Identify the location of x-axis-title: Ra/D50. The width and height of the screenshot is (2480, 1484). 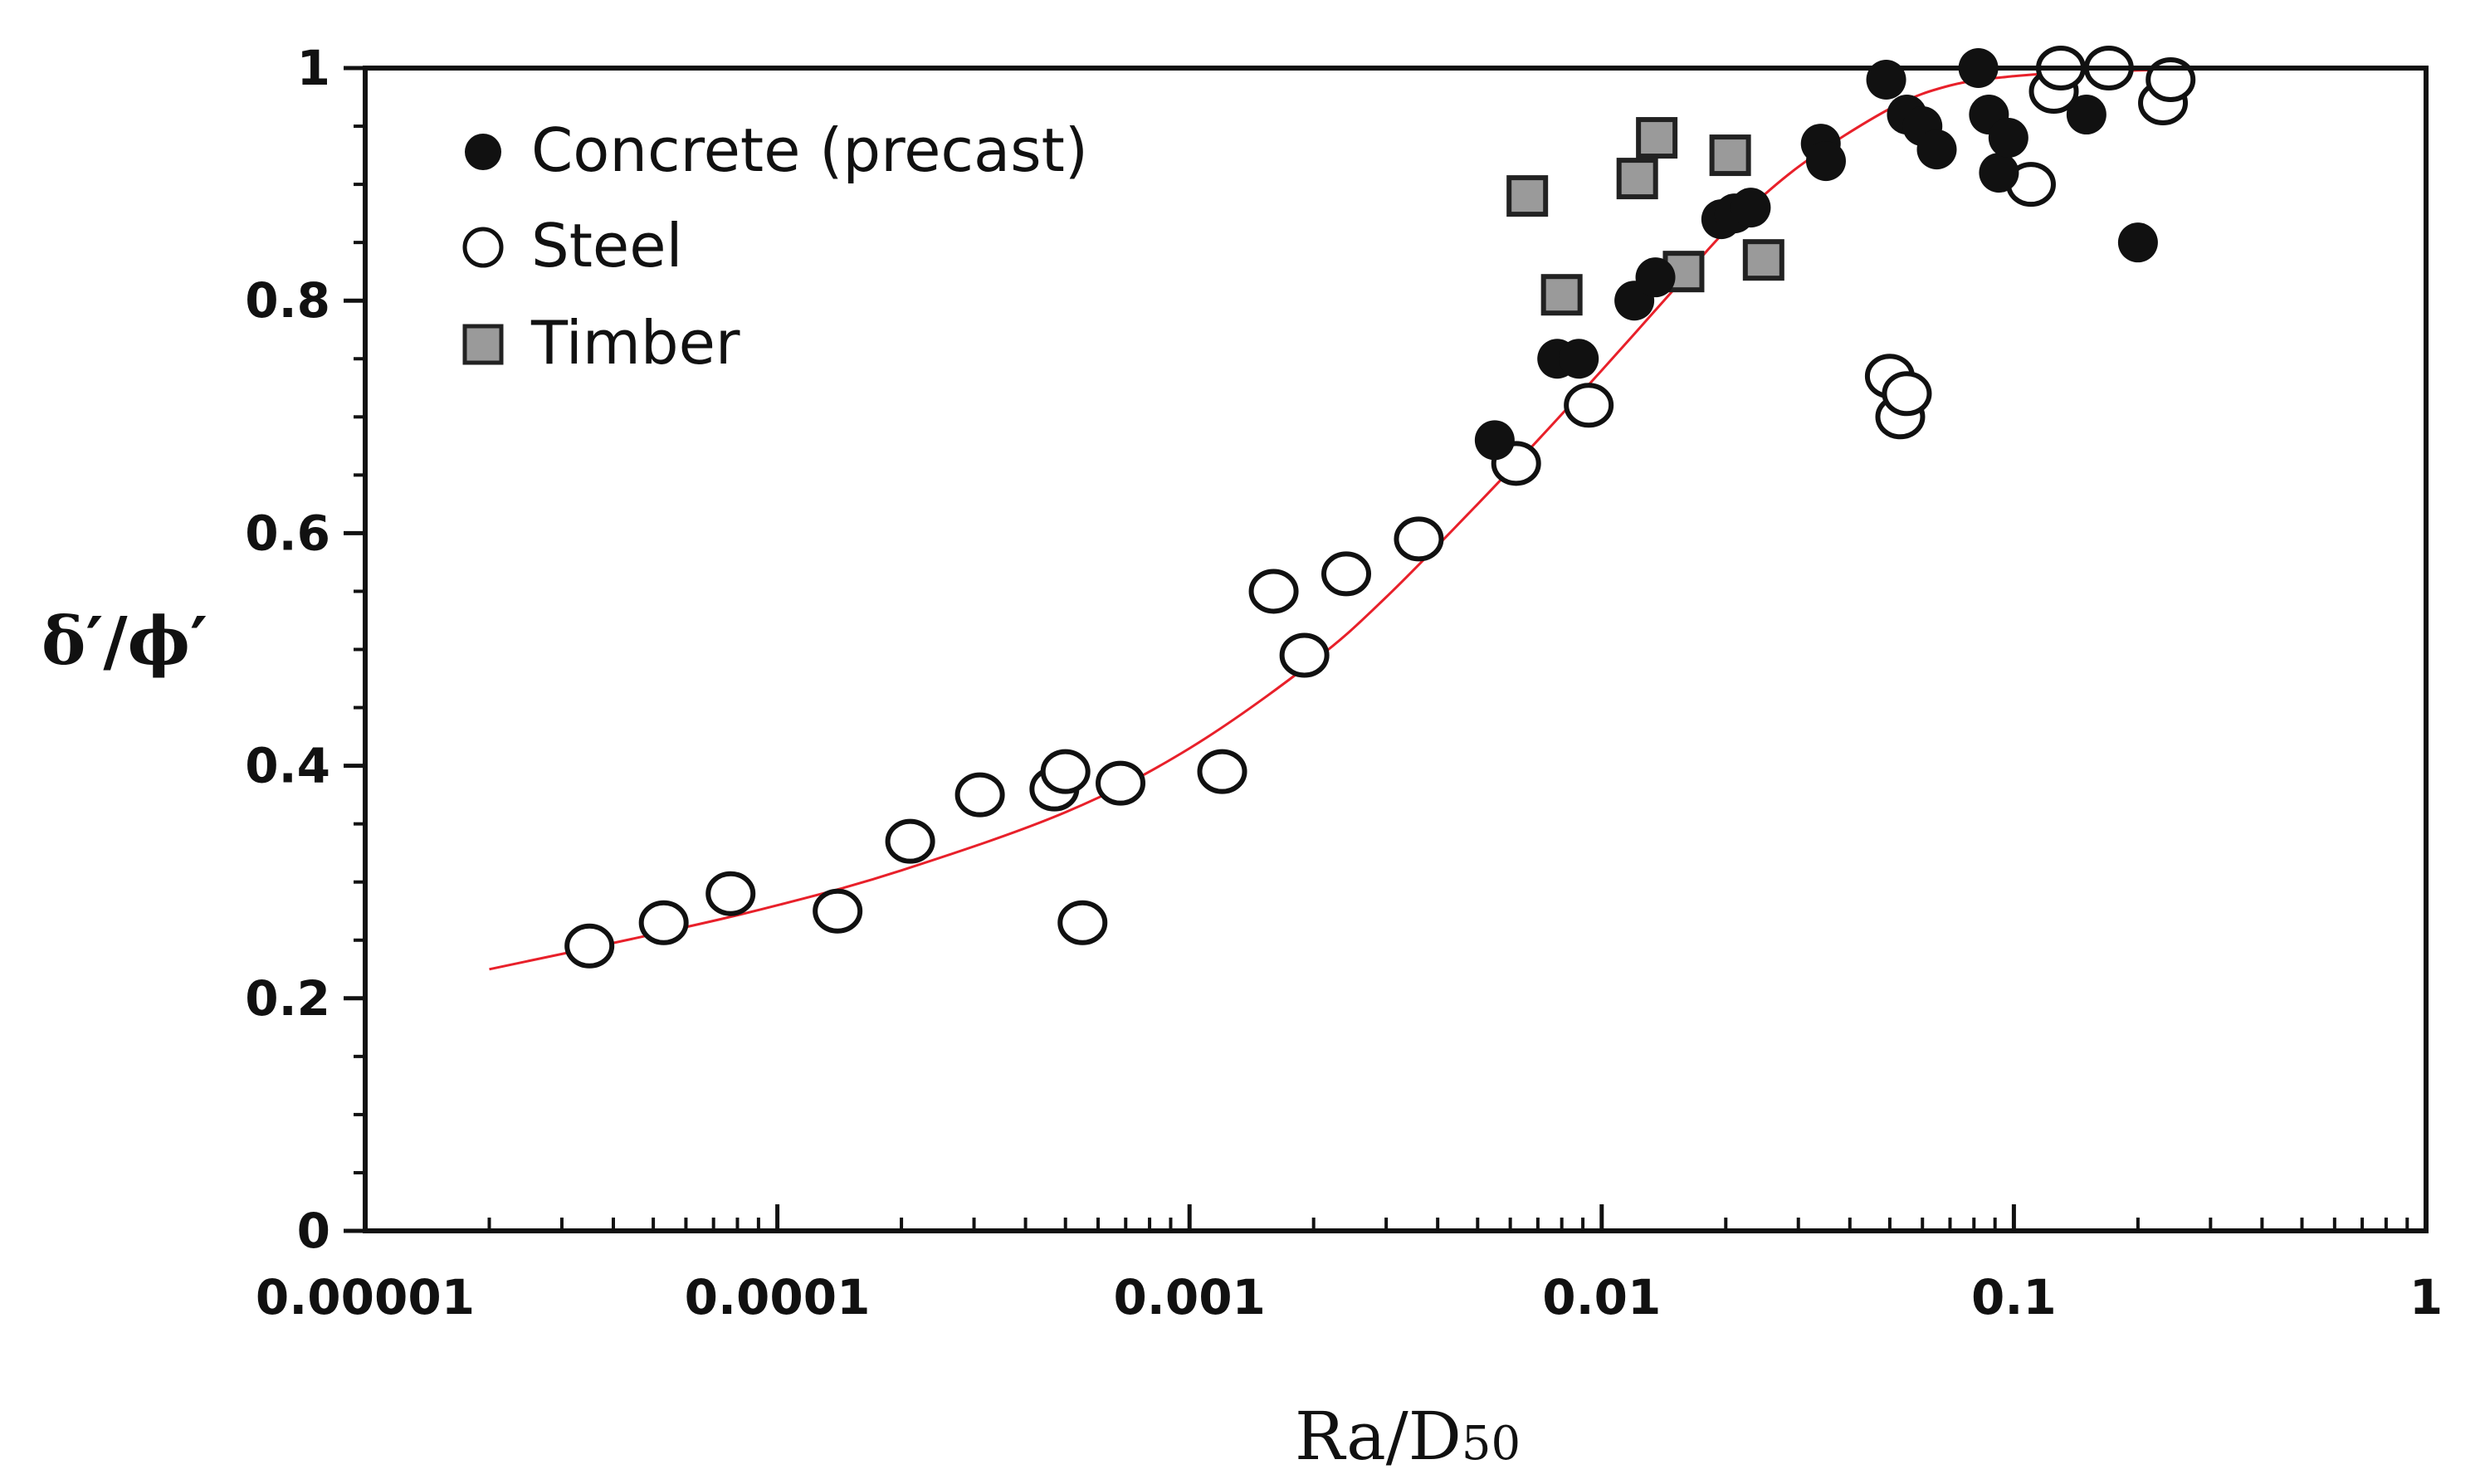
(1408, 1436).